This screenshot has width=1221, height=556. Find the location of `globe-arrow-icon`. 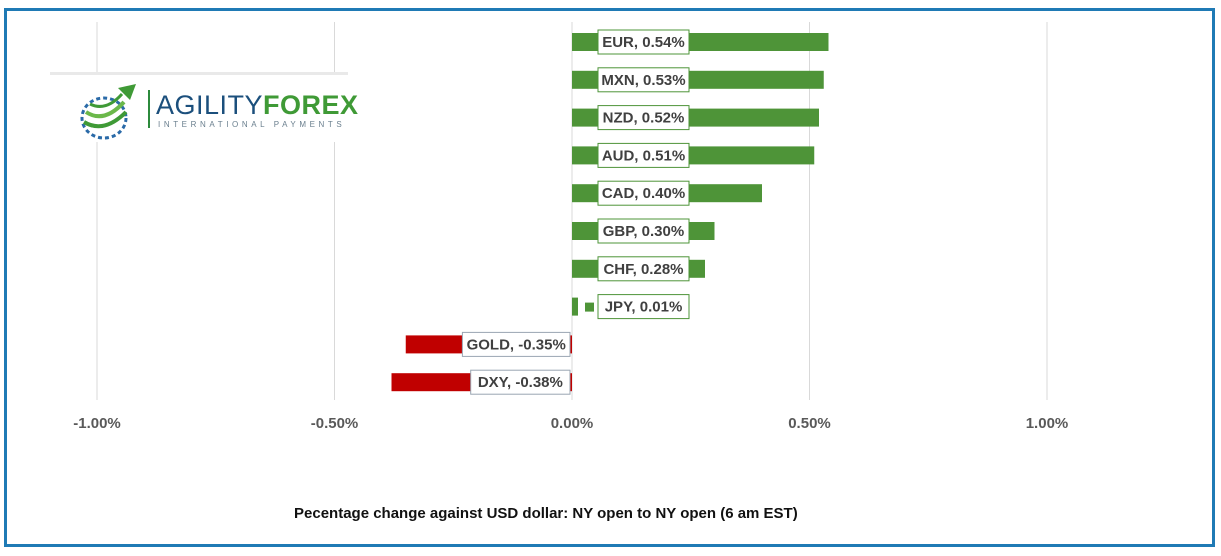

globe-arrow-icon is located at coordinates (108, 112).